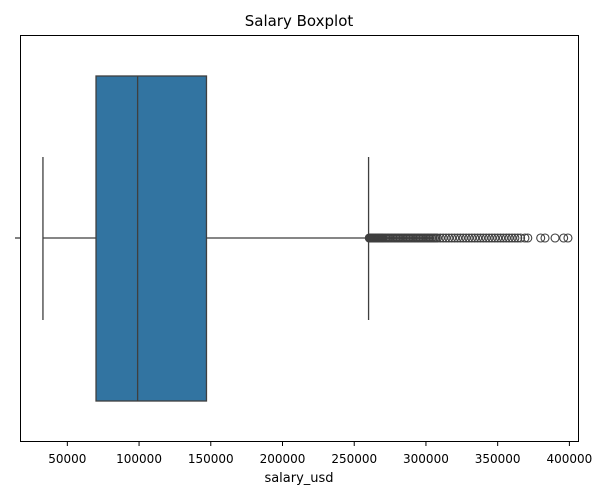 The image size is (600, 500). I want to click on interquartile-box, so click(151, 238).